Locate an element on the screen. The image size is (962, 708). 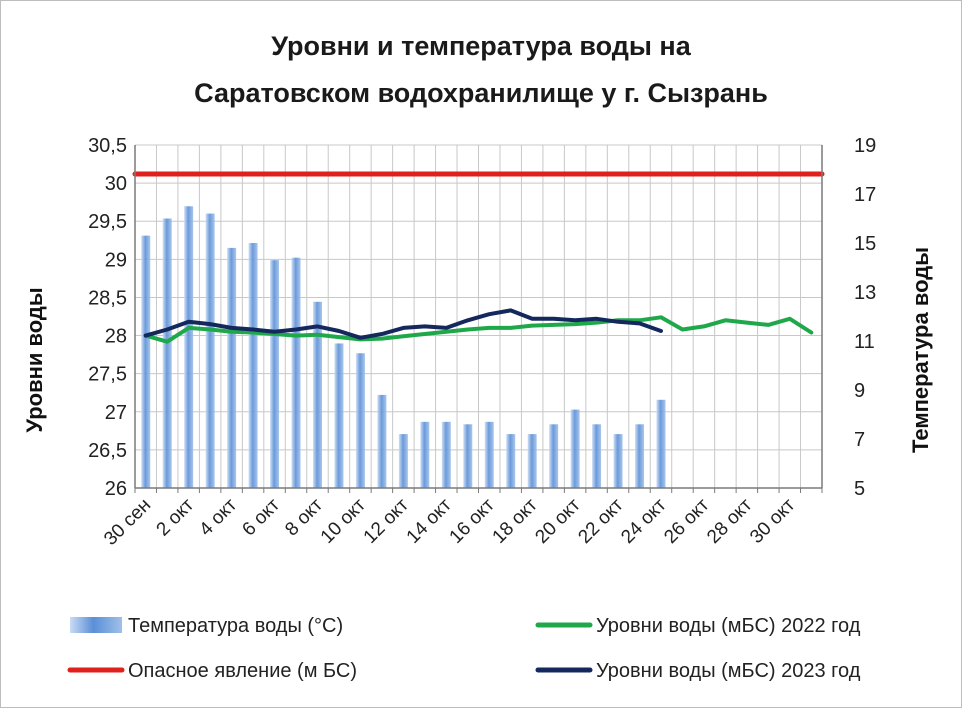
x-tick-label: 18 окт is located at coordinates (515, 520).